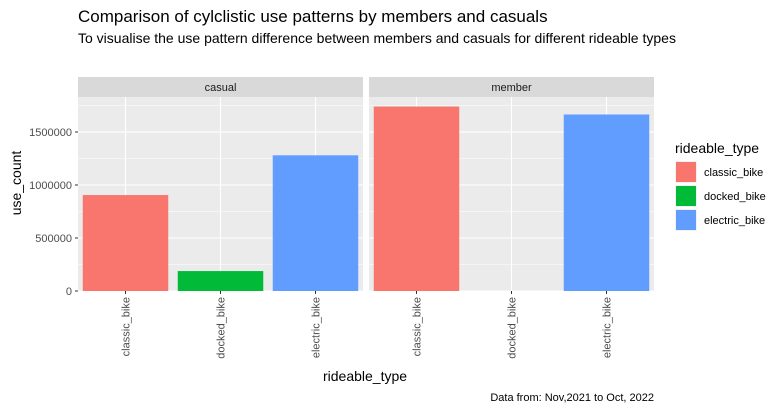  What do you see at coordinates (734, 221) in the screenshot?
I see `legend-label-electric_bike: electric_bike` at bounding box center [734, 221].